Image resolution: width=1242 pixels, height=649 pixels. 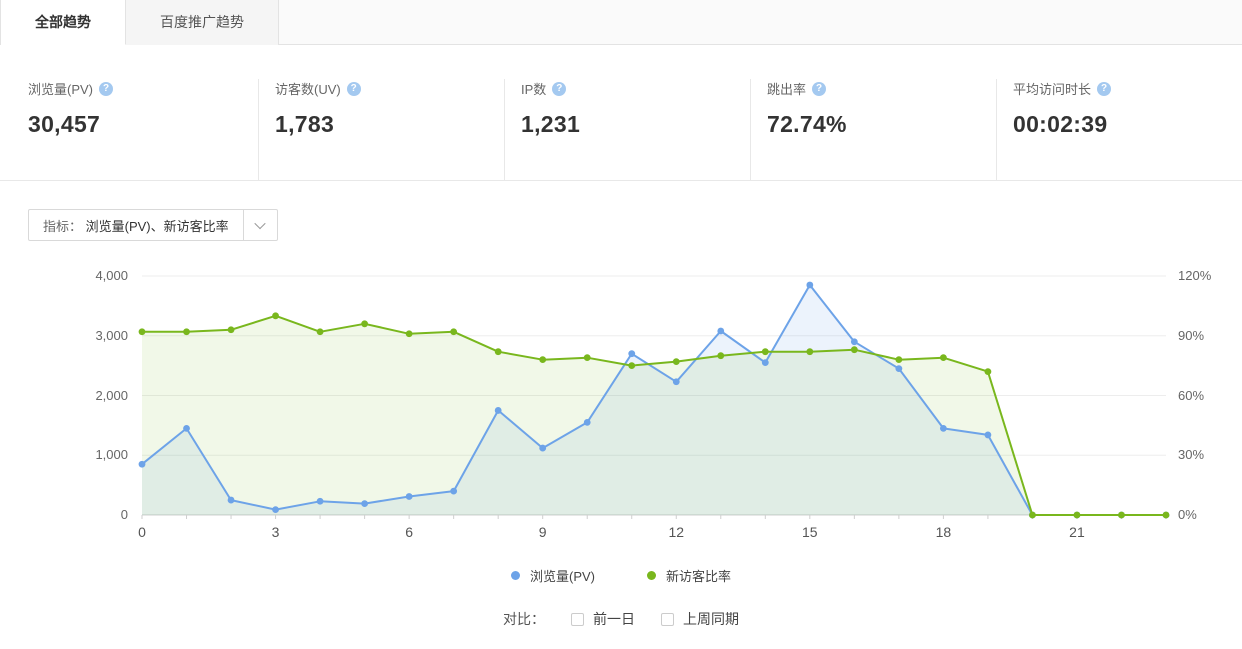 What do you see at coordinates (380, 129) in the screenshot?
I see `stat-card-uv: 访客数(UV)? 1,783` at bounding box center [380, 129].